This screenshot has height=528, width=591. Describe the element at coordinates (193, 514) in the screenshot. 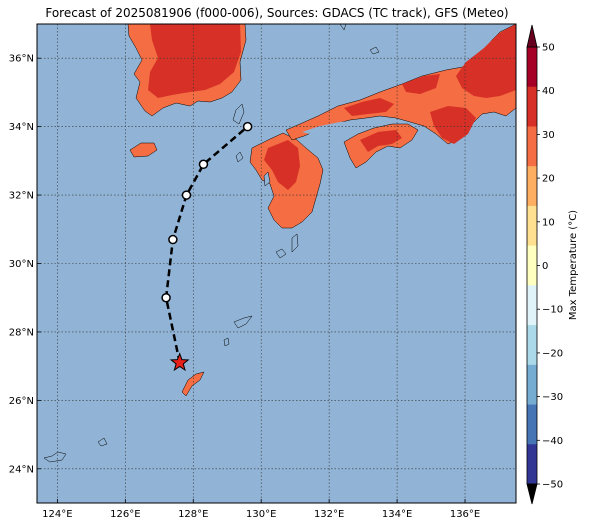

I see `lon-tick-label: 128°E` at that location.